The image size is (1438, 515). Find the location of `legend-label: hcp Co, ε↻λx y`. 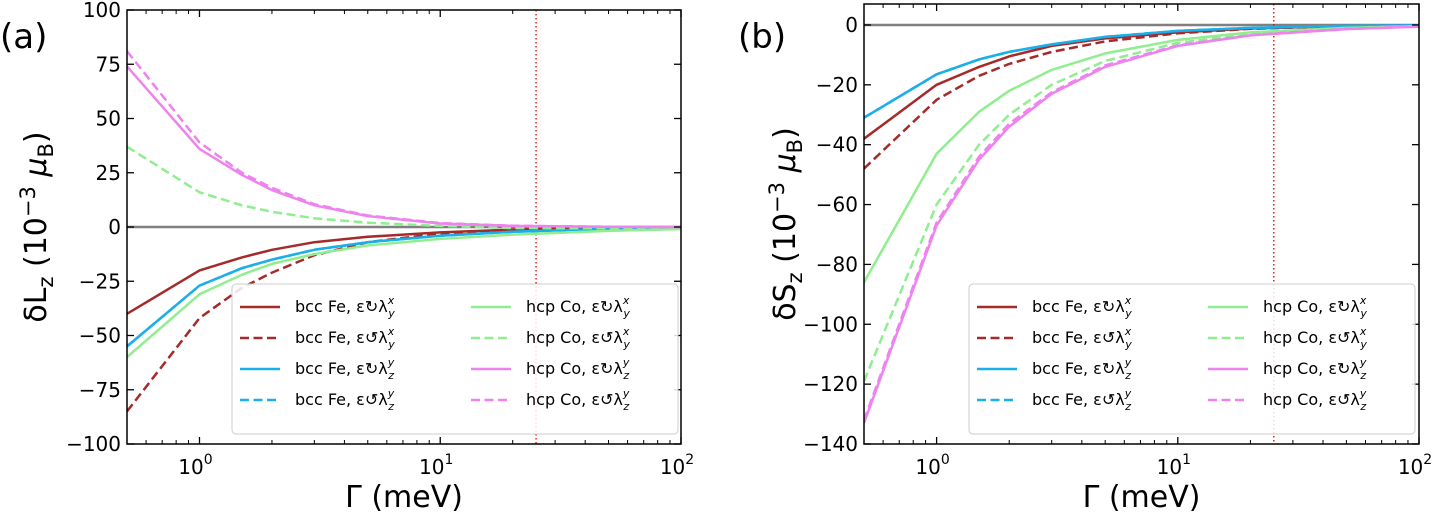

legend-label: hcp Co, ε↻λx y is located at coordinates (578, 307).